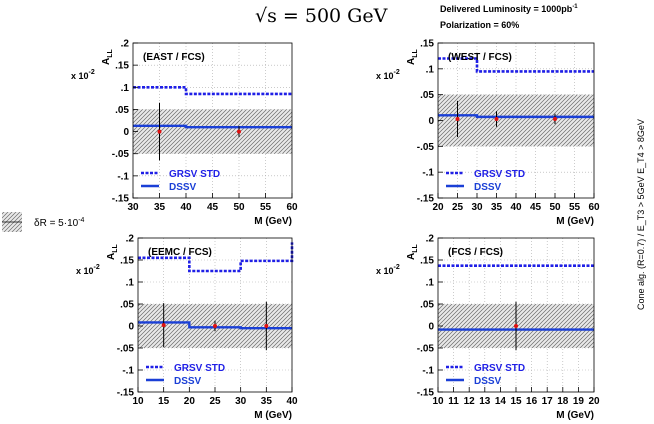 This screenshot has height=424, width=654. What do you see at coordinates (321, 16) in the screenshot?
I see `energy-label: √s = 500 GeV` at bounding box center [321, 16].